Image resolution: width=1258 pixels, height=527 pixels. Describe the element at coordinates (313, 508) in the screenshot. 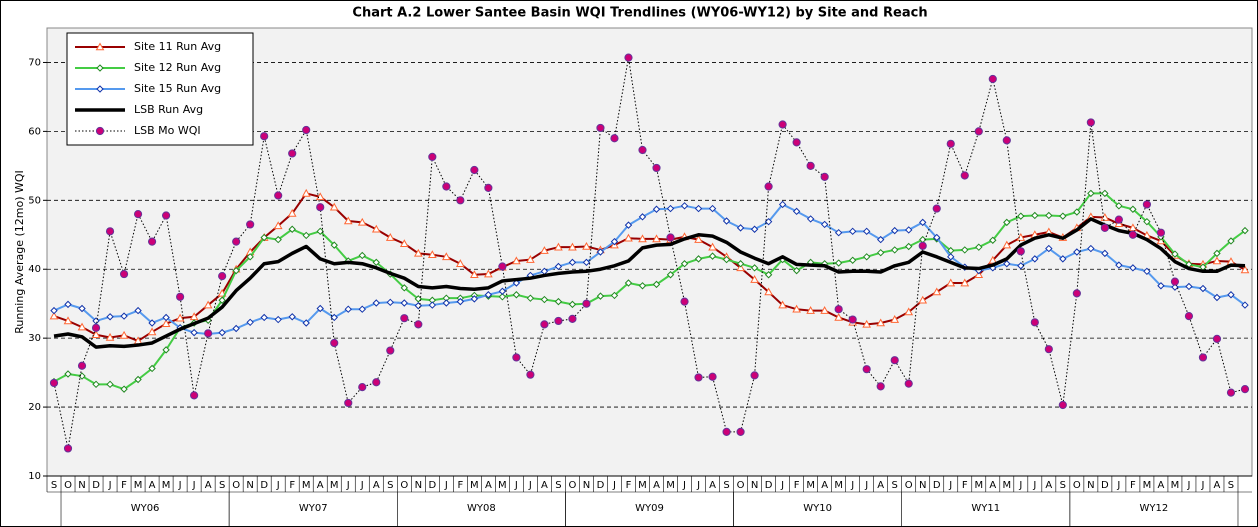

I see `group-label: WY07` at that location.